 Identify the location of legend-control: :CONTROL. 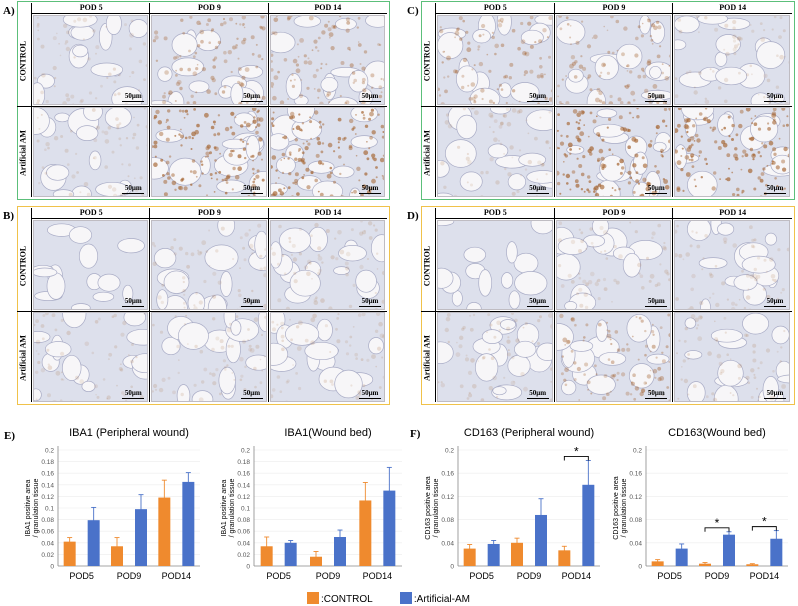
(341, 598).